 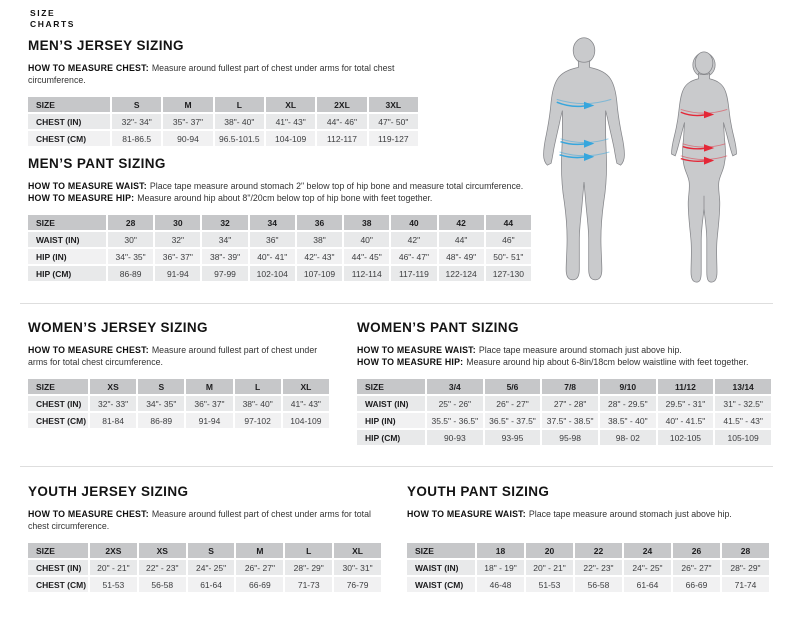 What do you see at coordinates (178, 239) in the screenshot?
I see `size-value-cell: 32"` at bounding box center [178, 239].